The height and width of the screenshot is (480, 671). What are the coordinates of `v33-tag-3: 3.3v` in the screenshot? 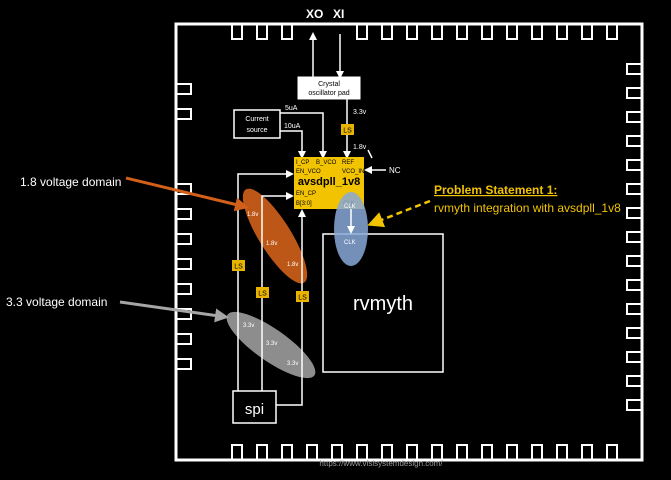 It's located at (292, 364).